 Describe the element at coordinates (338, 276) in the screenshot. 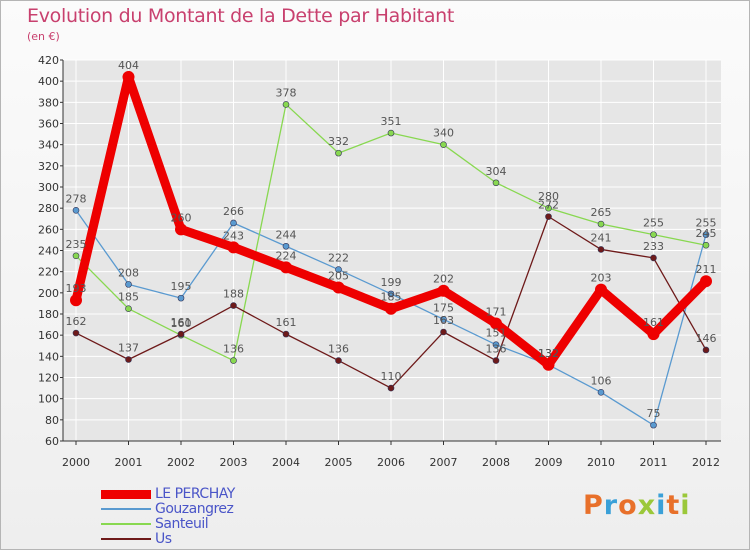

I see `data-label-le-perchay: 205` at that location.